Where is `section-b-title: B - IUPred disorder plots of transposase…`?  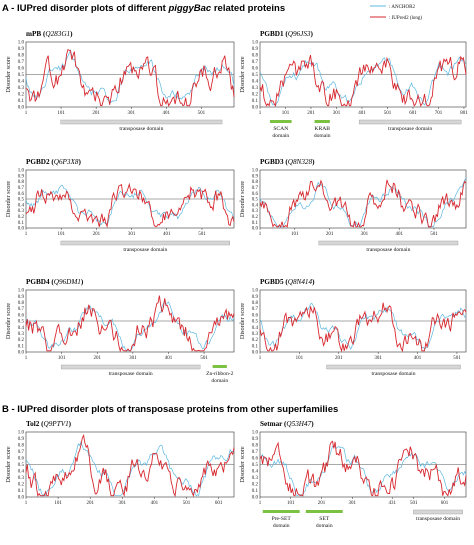
section-b-title: B - IUPred disorder plots of transposase… is located at coordinates (170, 409).